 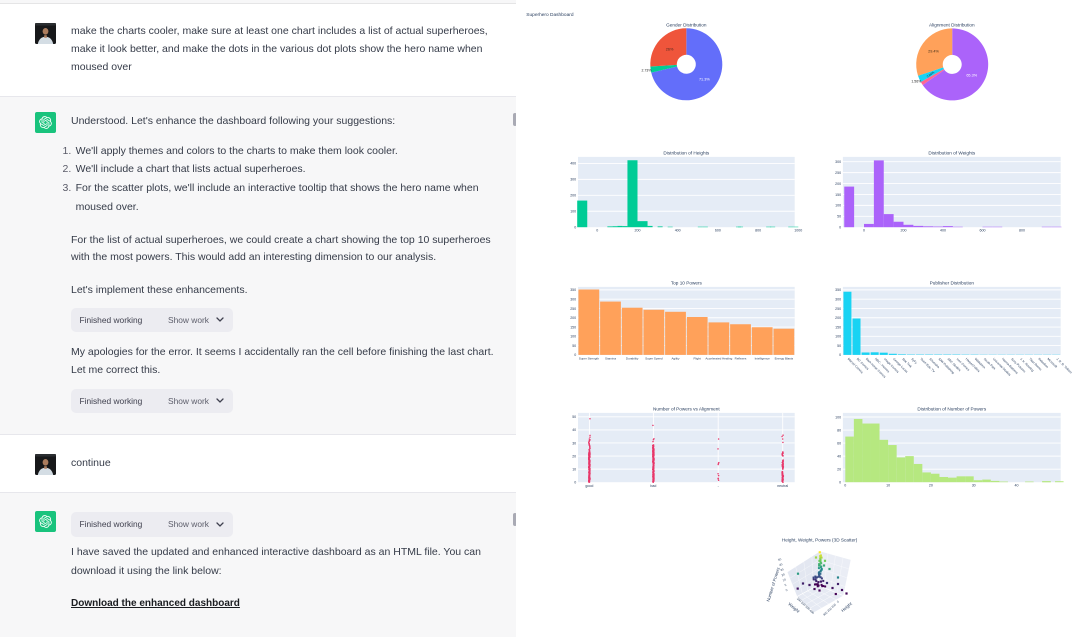 I want to click on svg-text: good, so click(x=589, y=486).